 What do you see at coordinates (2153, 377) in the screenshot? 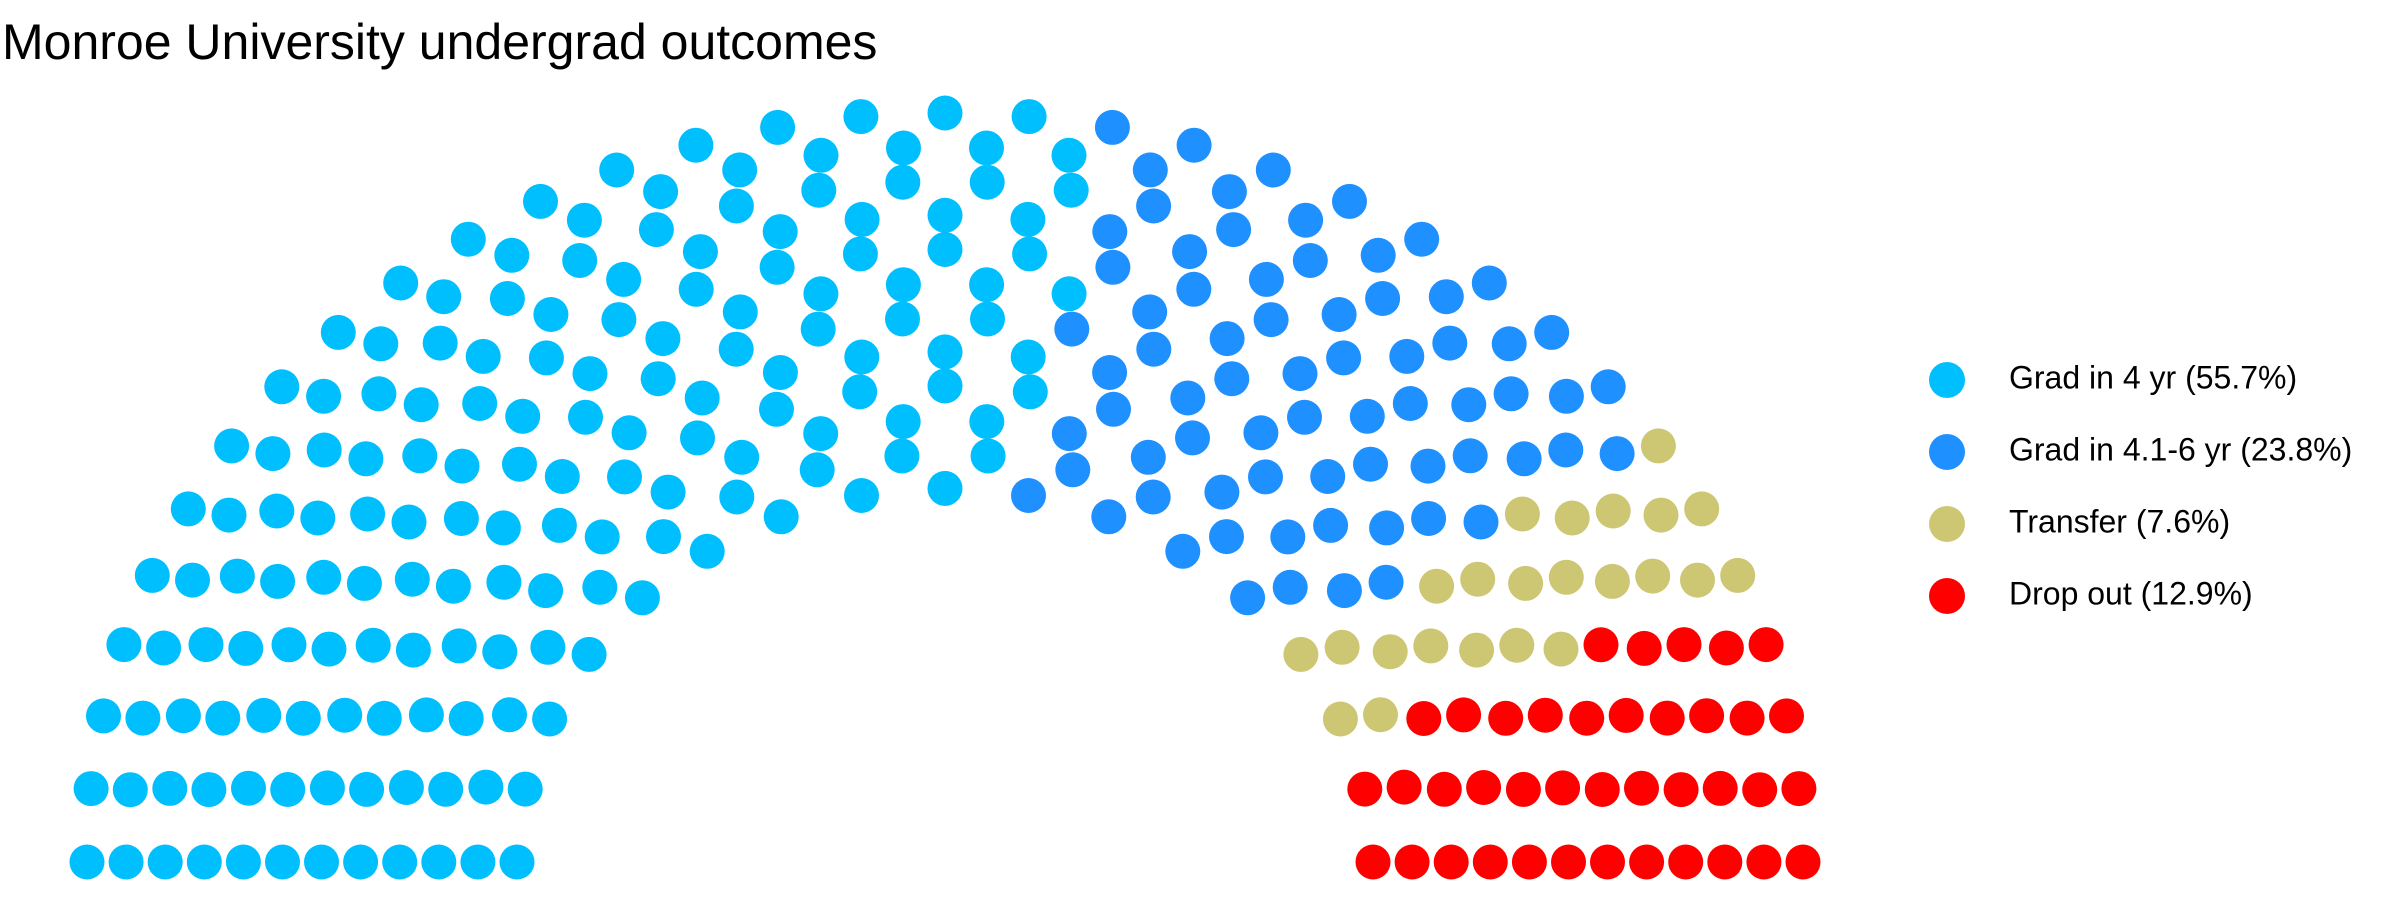
I see `legend-label: Grad in 4 yr (55.7%)` at bounding box center [2153, 377].